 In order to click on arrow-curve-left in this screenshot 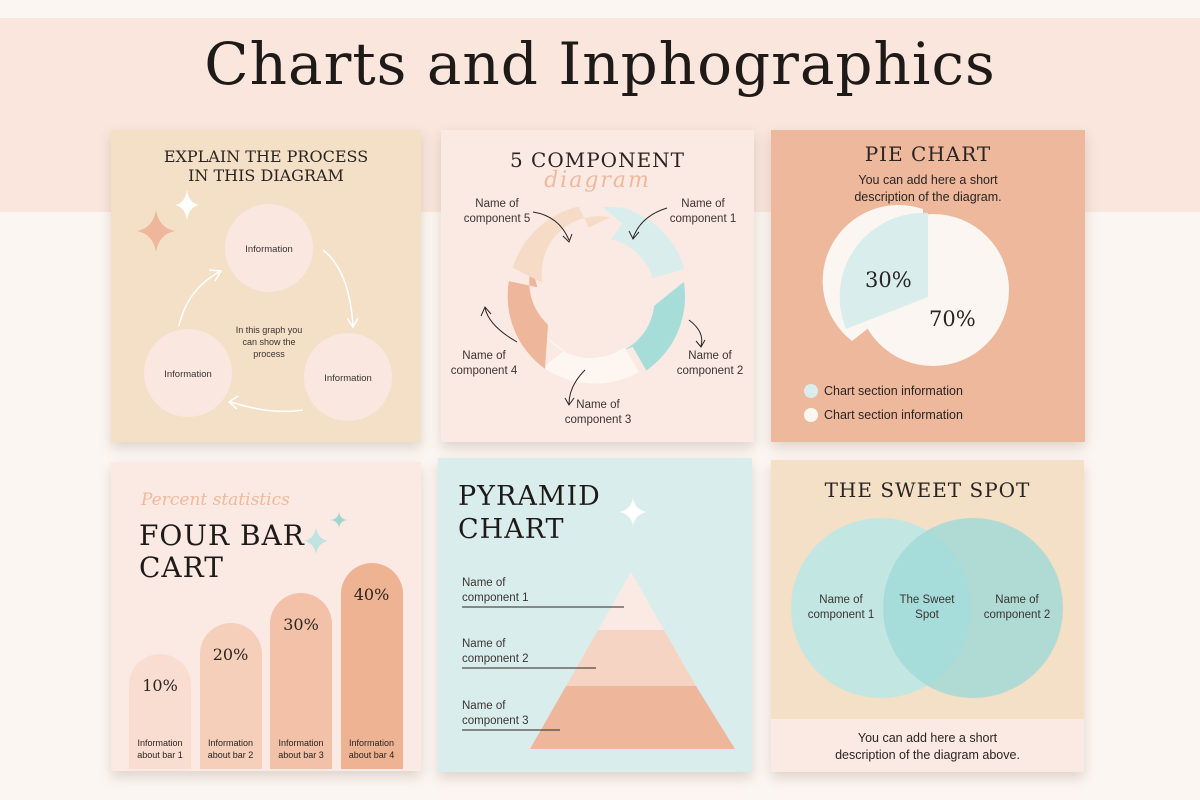, I will do `click(199, 299)`.